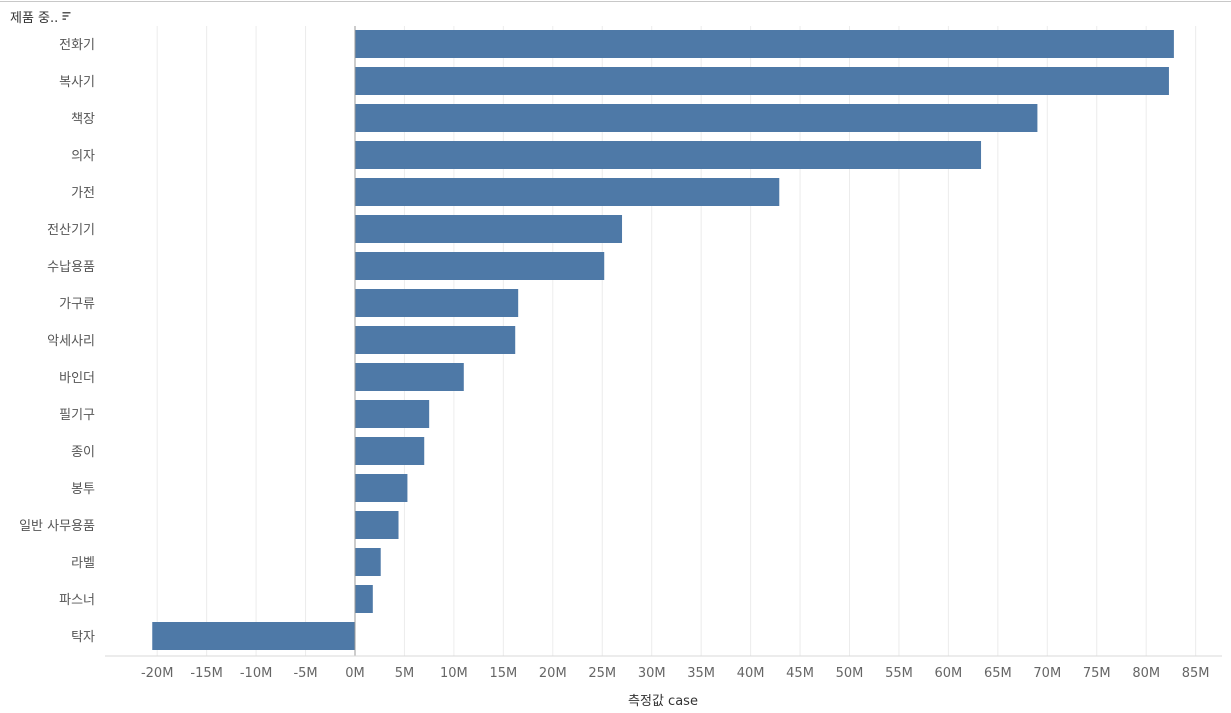 This screenshot has height=713, width=1231. Describe the element at coordinates (57, 526) in the screenshot. I see `category-label: 일반 사무용품` at that location.